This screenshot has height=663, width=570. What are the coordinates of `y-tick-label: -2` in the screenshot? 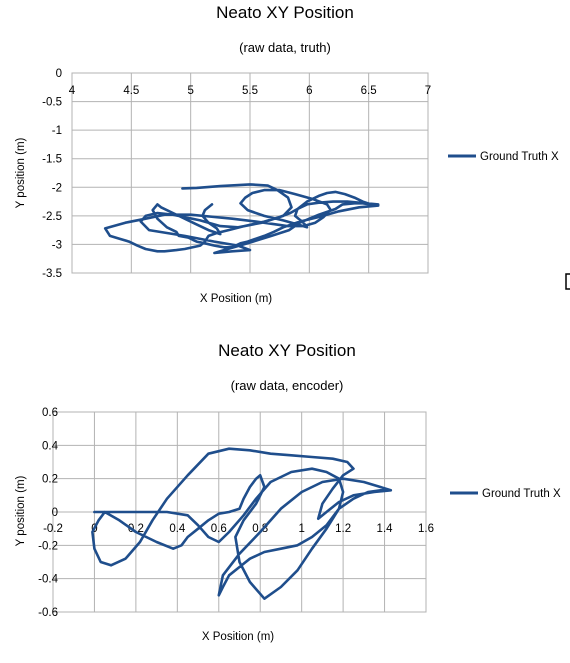 It's located at (57, 188).